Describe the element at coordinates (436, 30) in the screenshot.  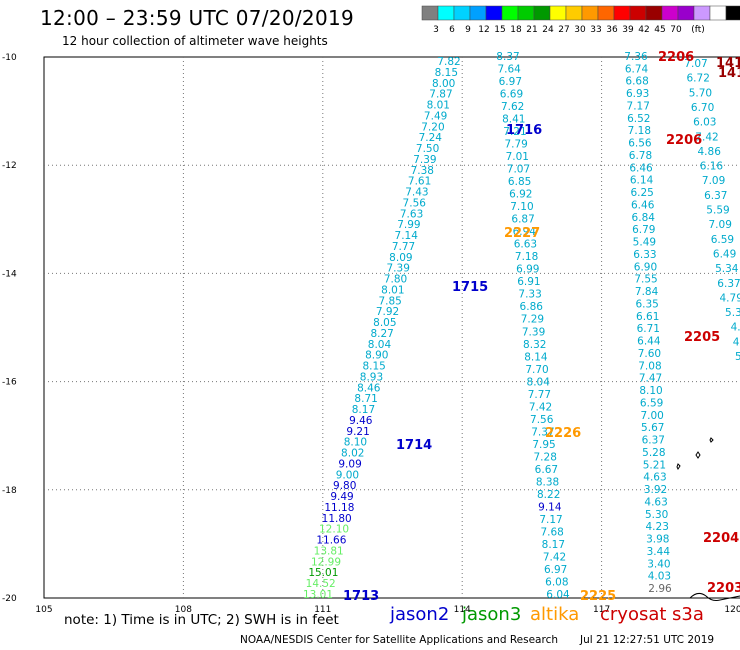
I see `legend-label: 3` at that location.